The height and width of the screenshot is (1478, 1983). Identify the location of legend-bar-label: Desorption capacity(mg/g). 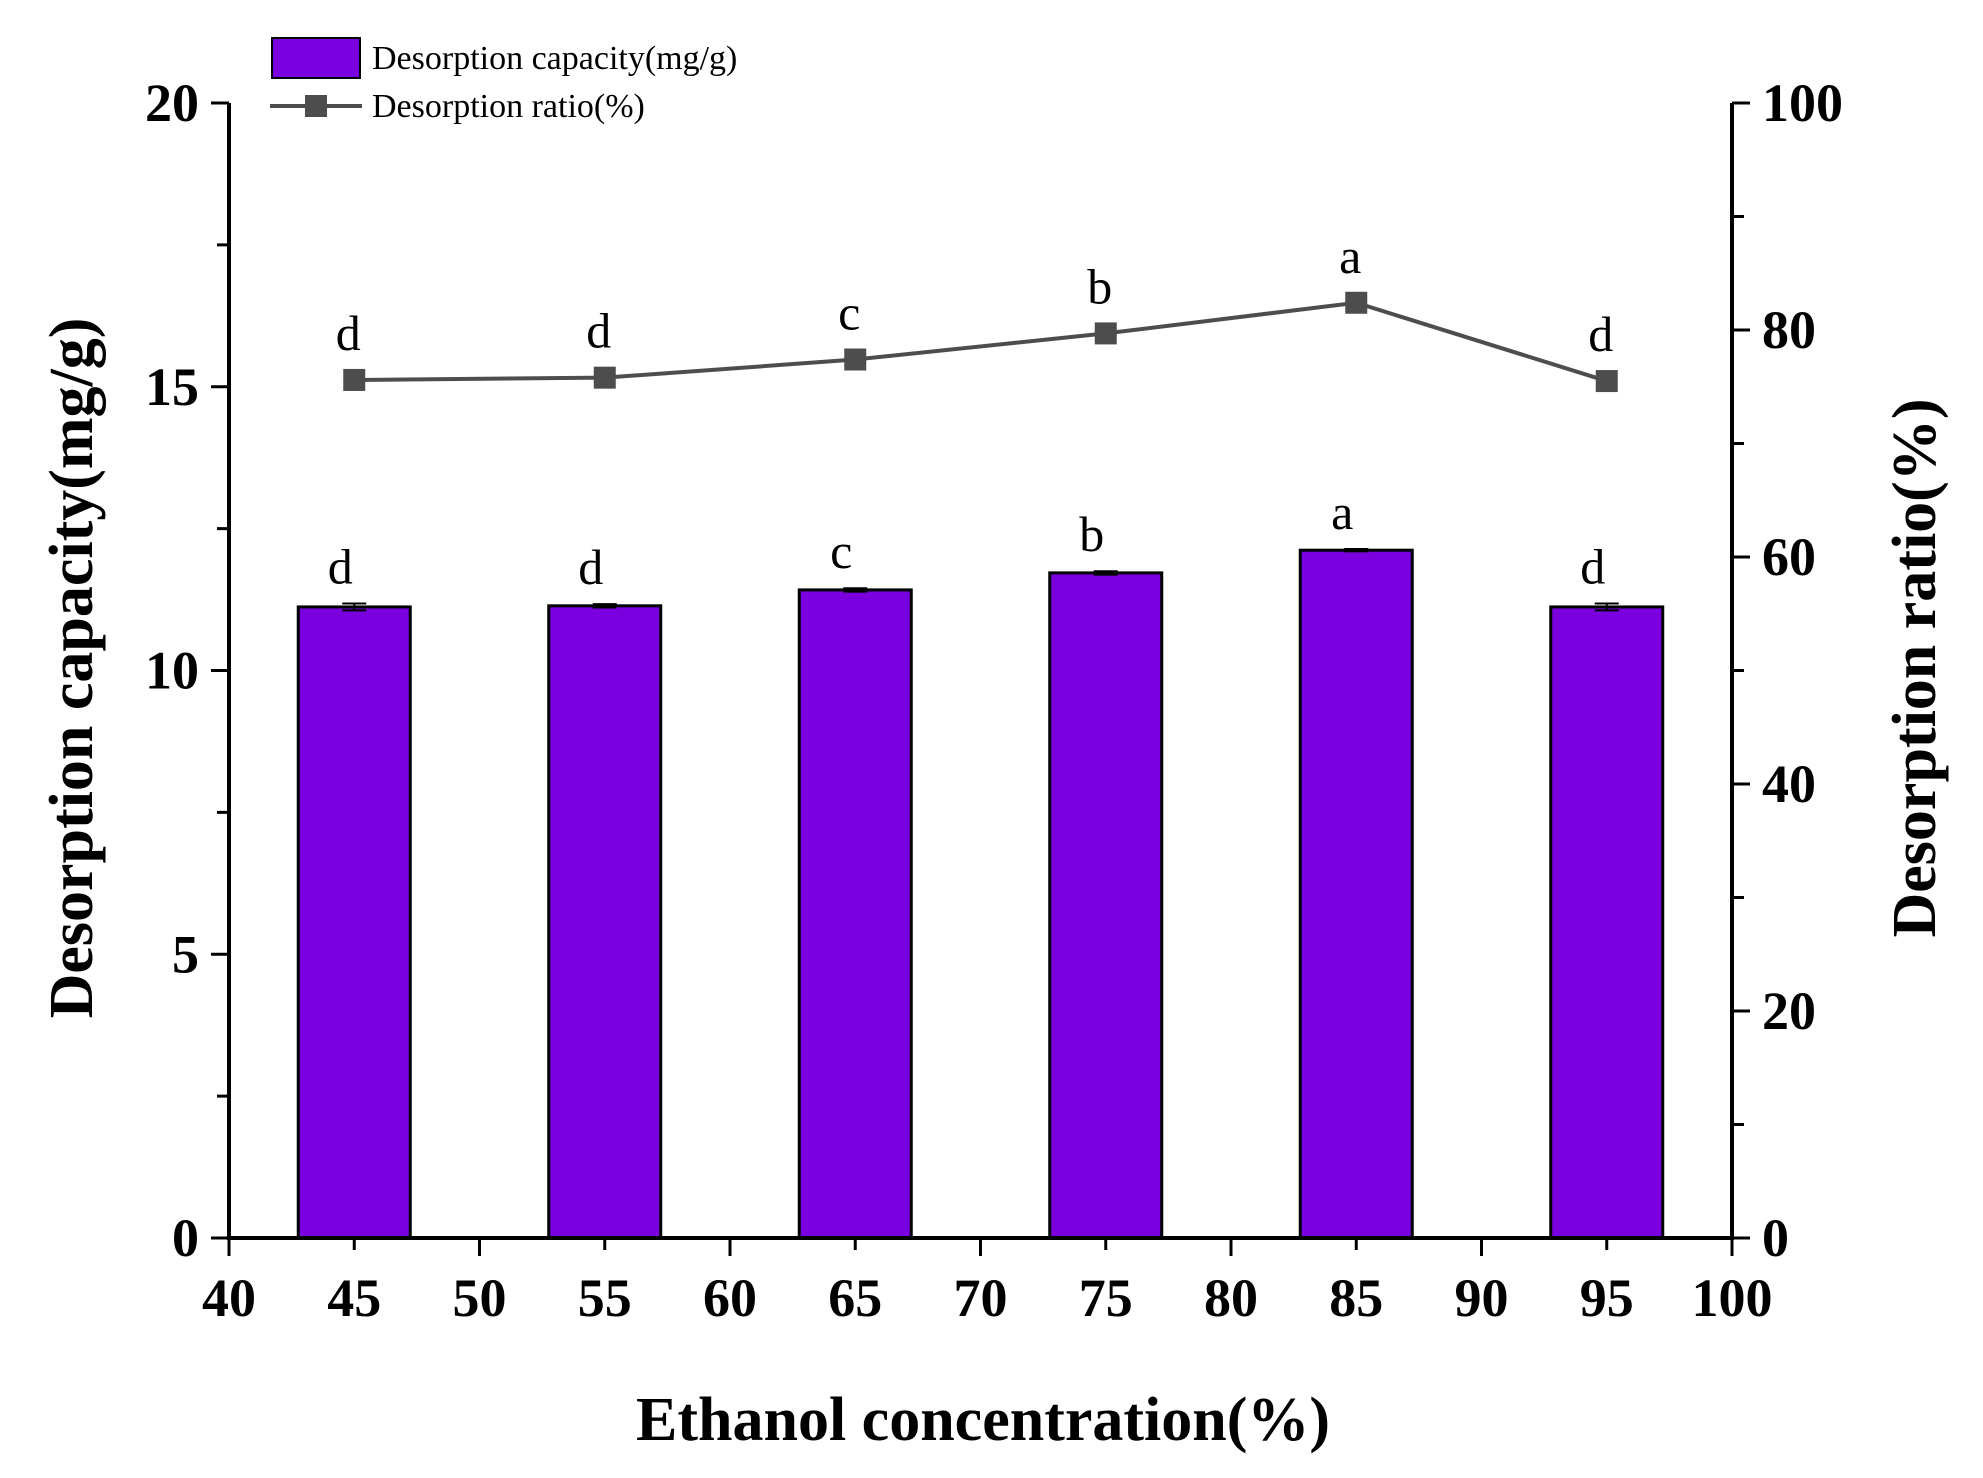
(554, 58).